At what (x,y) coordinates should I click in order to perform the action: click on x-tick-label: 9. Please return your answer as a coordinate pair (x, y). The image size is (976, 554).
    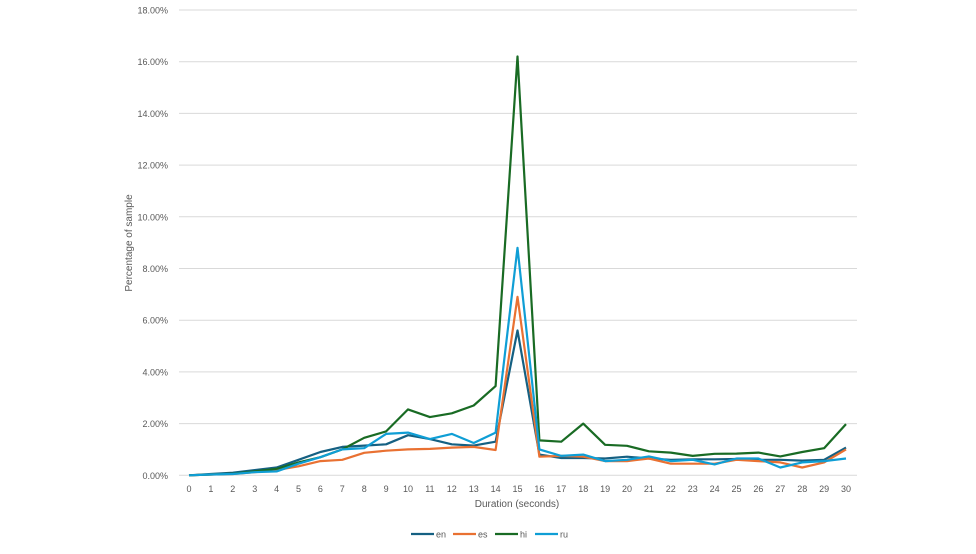
    Looking at the image, I should click on (386, 489).